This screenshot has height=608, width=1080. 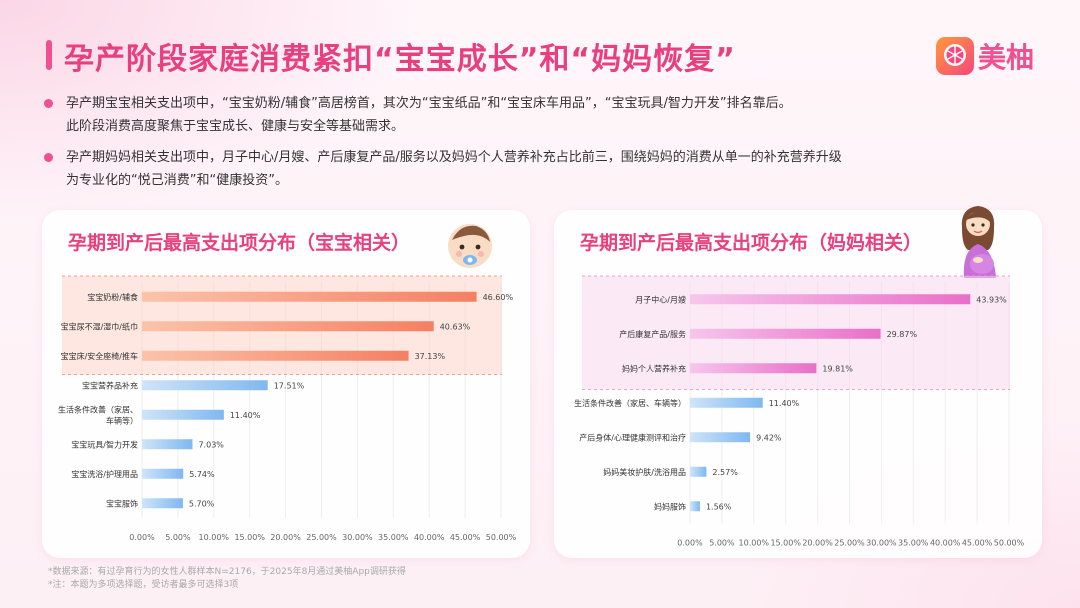 I want to click on bar-value-label: 37.13%, so click(x=430, y=356).